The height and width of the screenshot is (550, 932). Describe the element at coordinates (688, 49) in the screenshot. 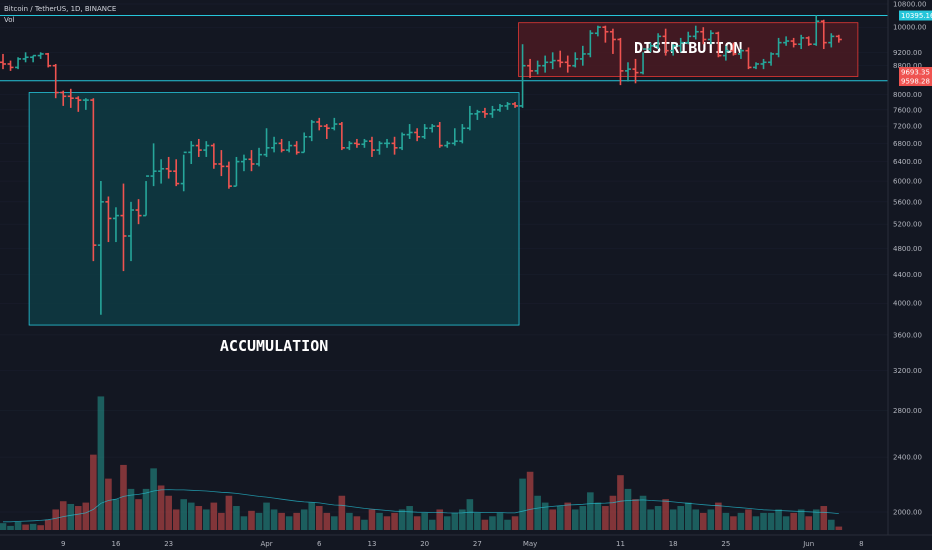

I see `distribution-zone` at that location.